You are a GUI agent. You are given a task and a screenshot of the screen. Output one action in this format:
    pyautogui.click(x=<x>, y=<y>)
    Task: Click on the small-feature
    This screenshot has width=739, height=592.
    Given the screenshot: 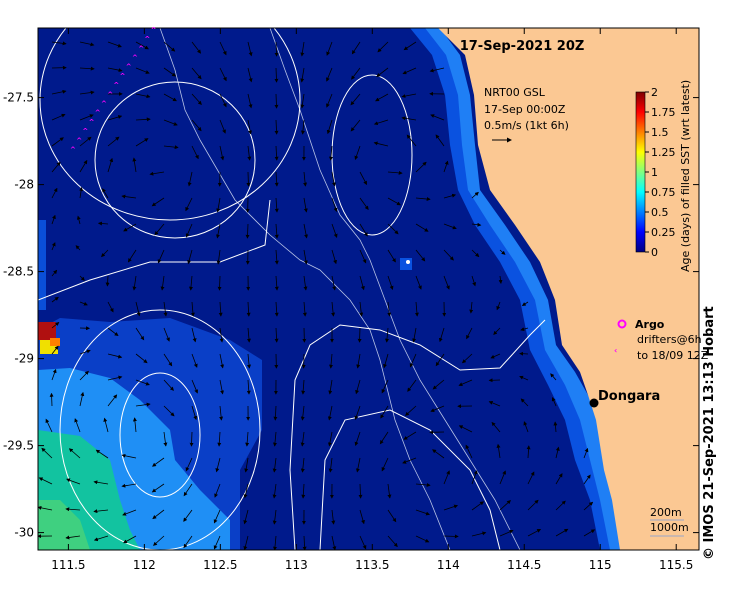 What is the action you would take?
    pyautogui.click(x=406, y=264)
    